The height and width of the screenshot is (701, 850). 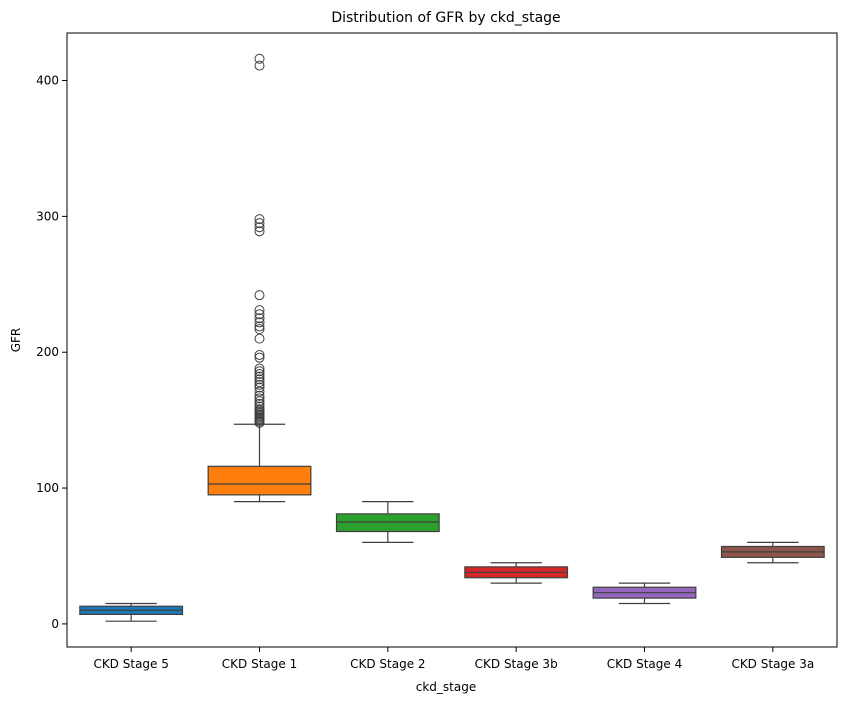 What do you see at coordinates (446, 687) in the screenshot?
I see `x-axis-label: ckd_stage` at bounding box center [446, 687].